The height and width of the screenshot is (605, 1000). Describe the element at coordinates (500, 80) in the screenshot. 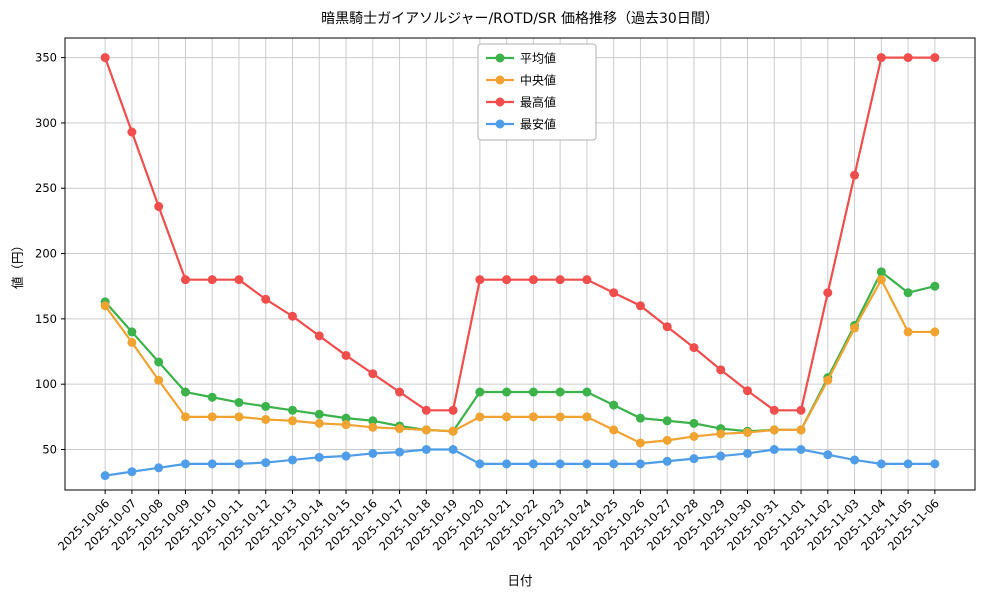

I see `legend-median-marker` at that location.